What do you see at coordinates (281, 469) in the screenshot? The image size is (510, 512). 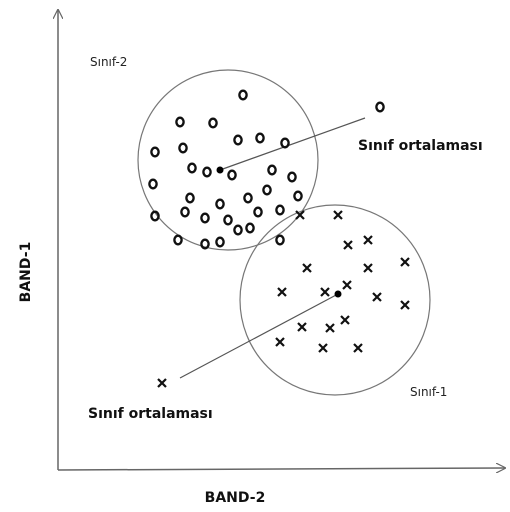 I see `x-axis` at bounding box center [281, 469].